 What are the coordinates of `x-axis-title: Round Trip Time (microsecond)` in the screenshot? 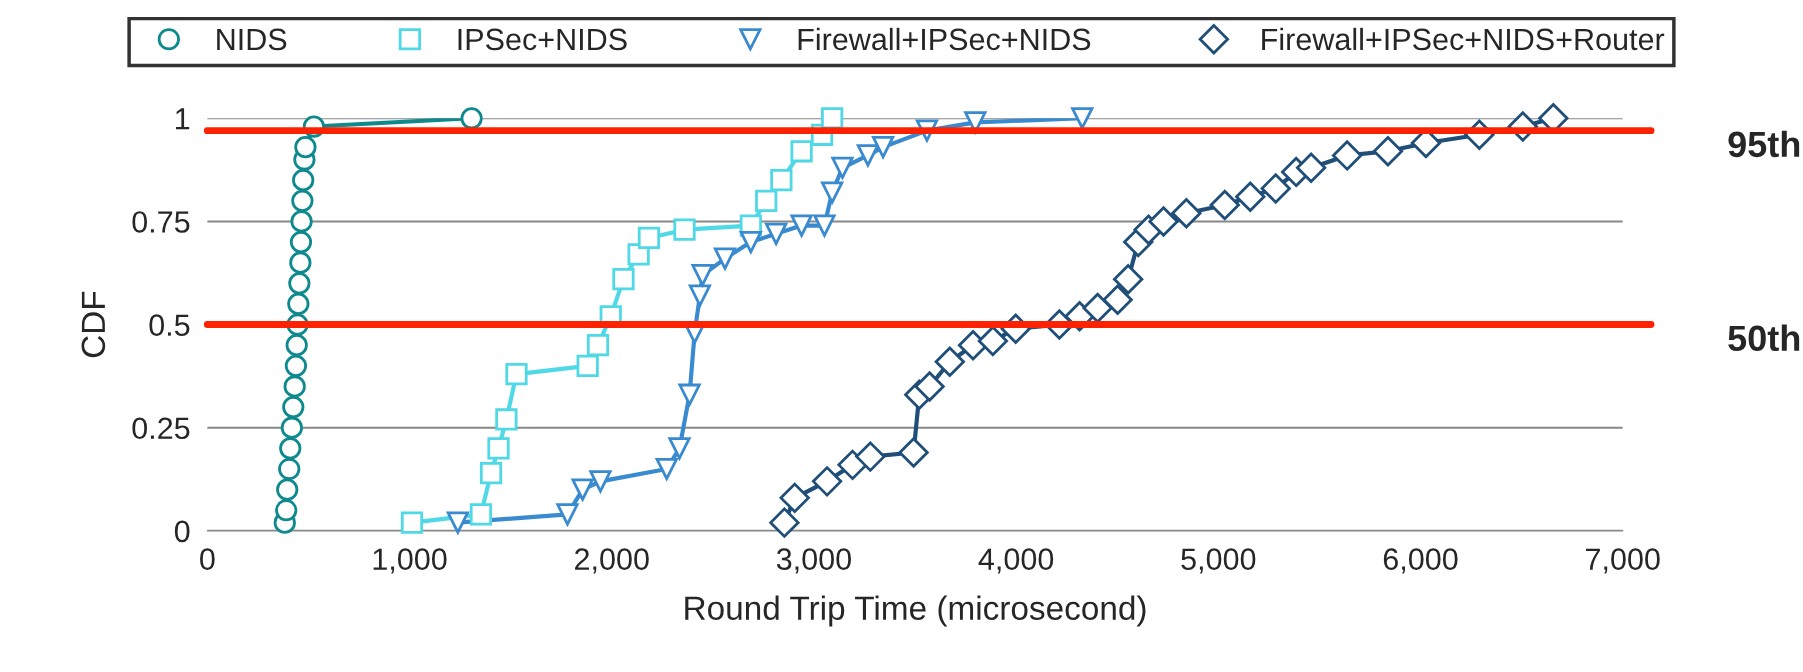 It's located at (915, 611).